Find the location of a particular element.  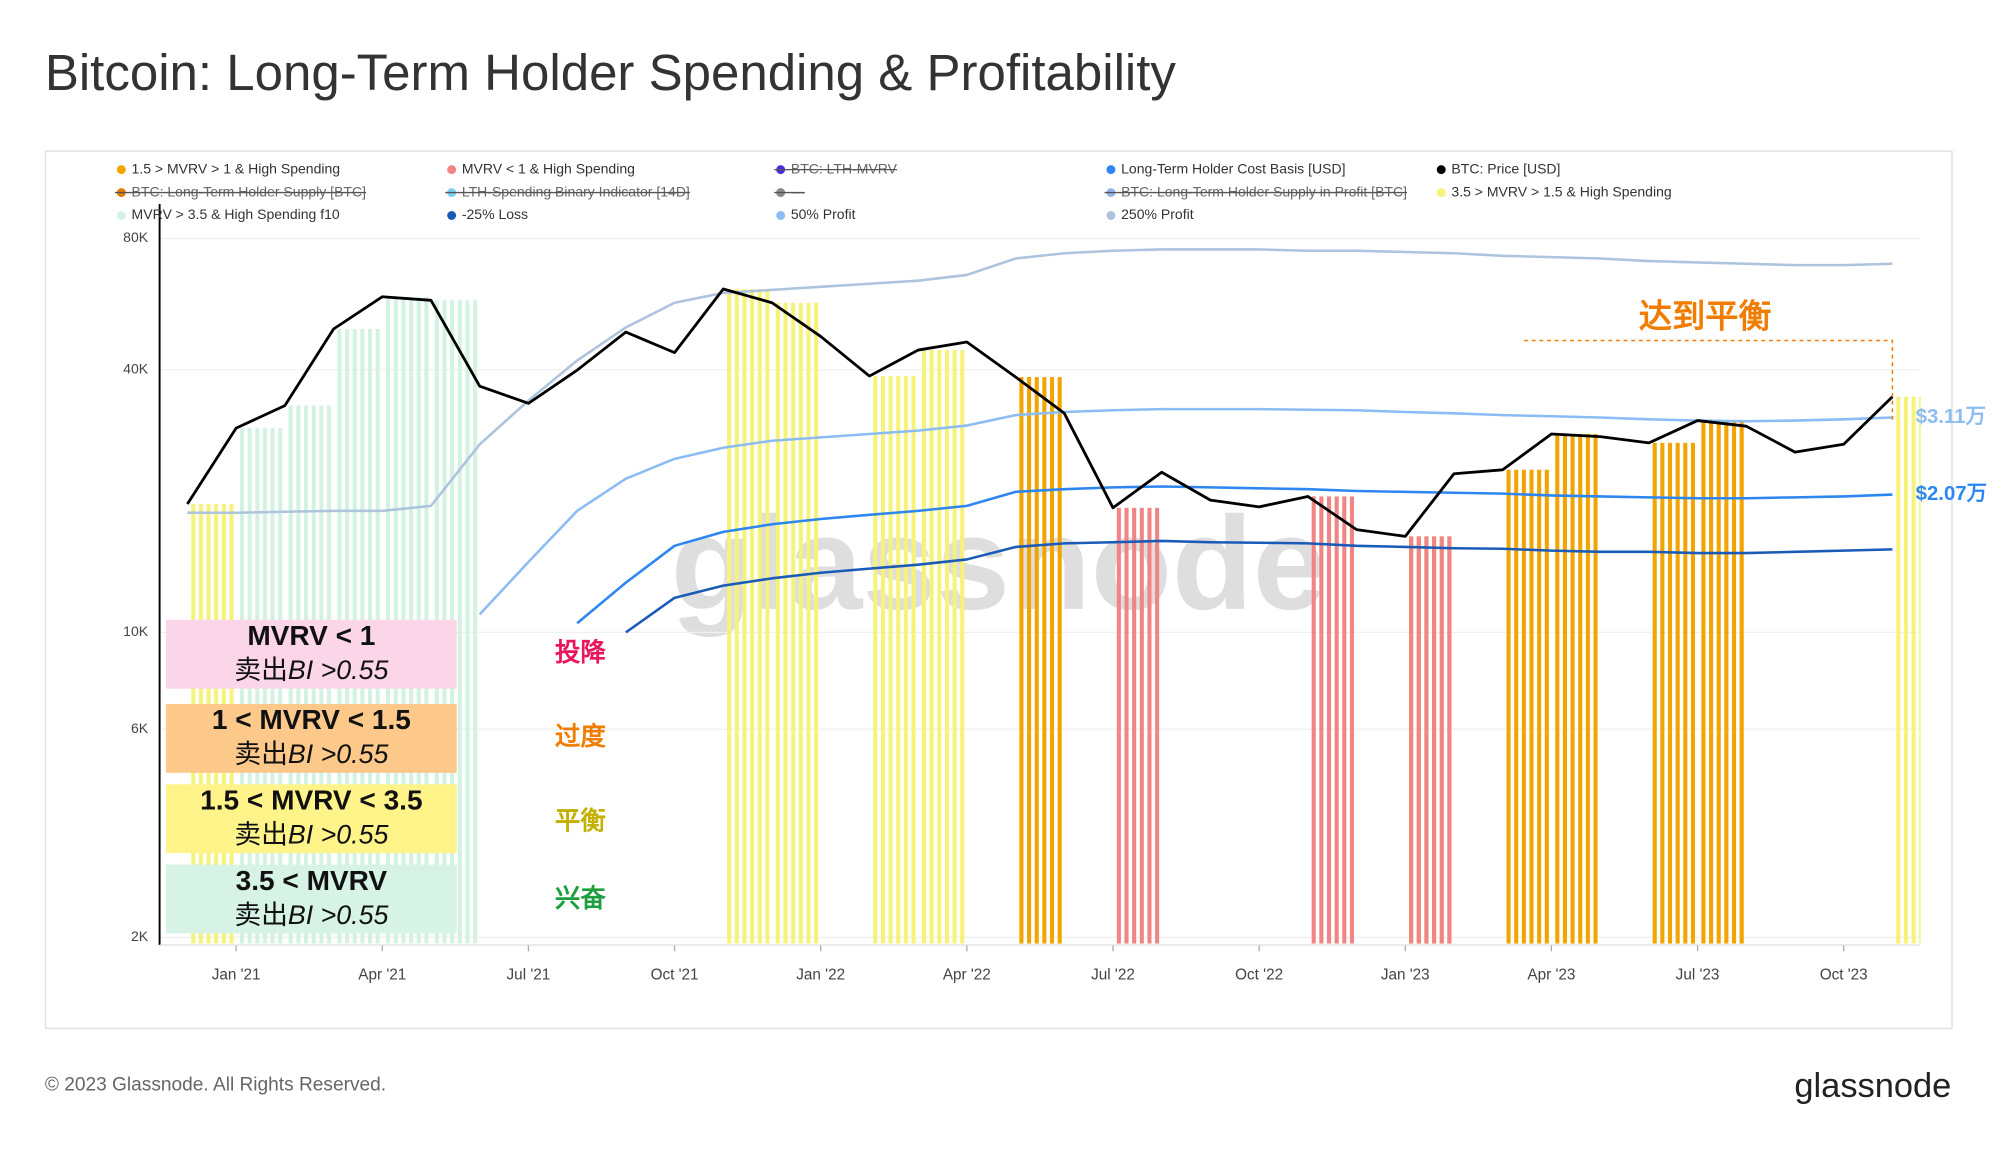

legend-label: LTH-Spending Binary Indicator [14D] is located at coordinates (576, 191).